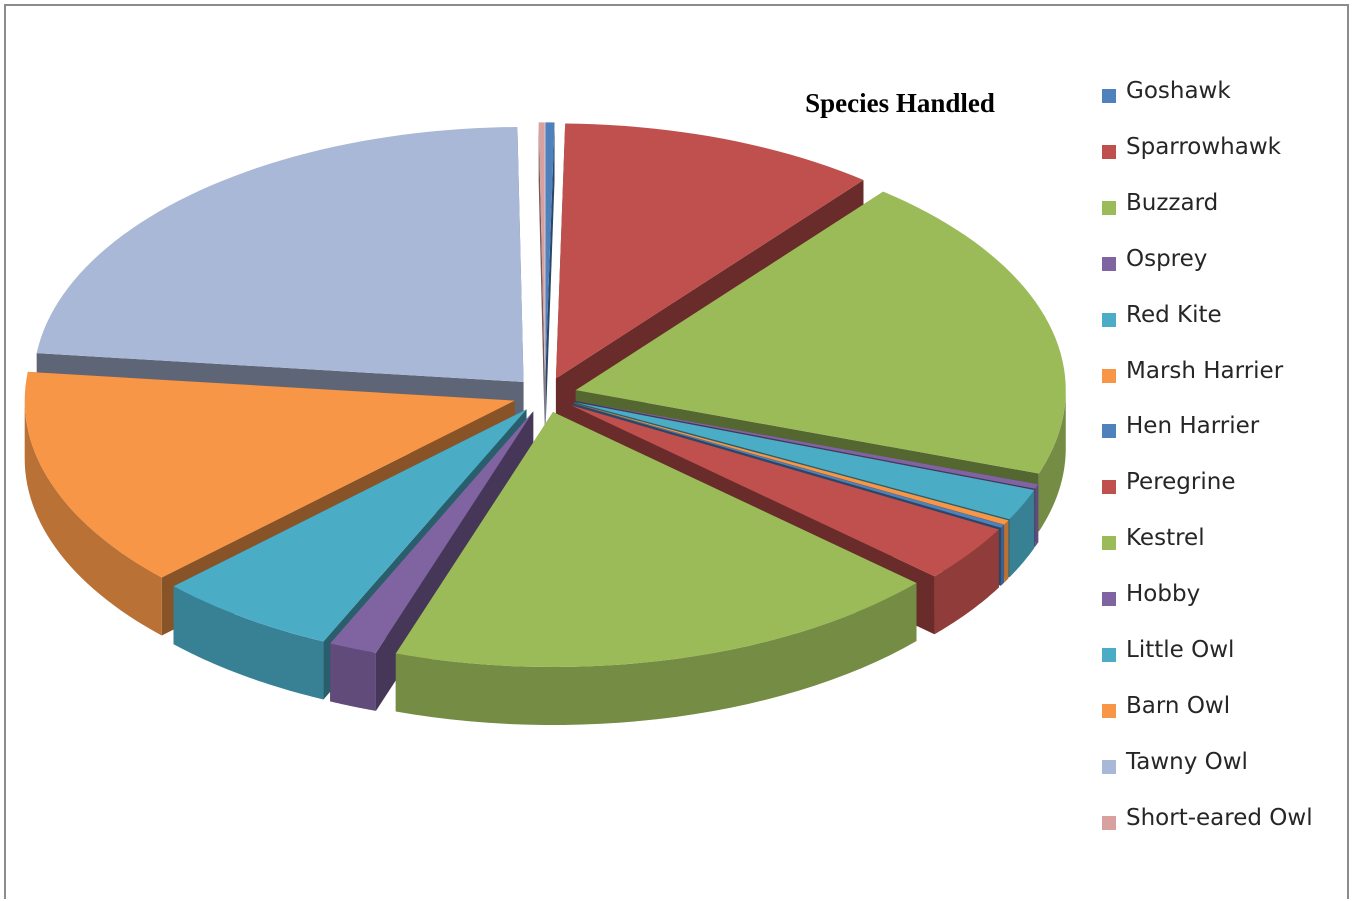 This screenshot has height=901, width=1354. I want to click on legend-item-barn-owl: Barn Owl, so click(1222, 709).